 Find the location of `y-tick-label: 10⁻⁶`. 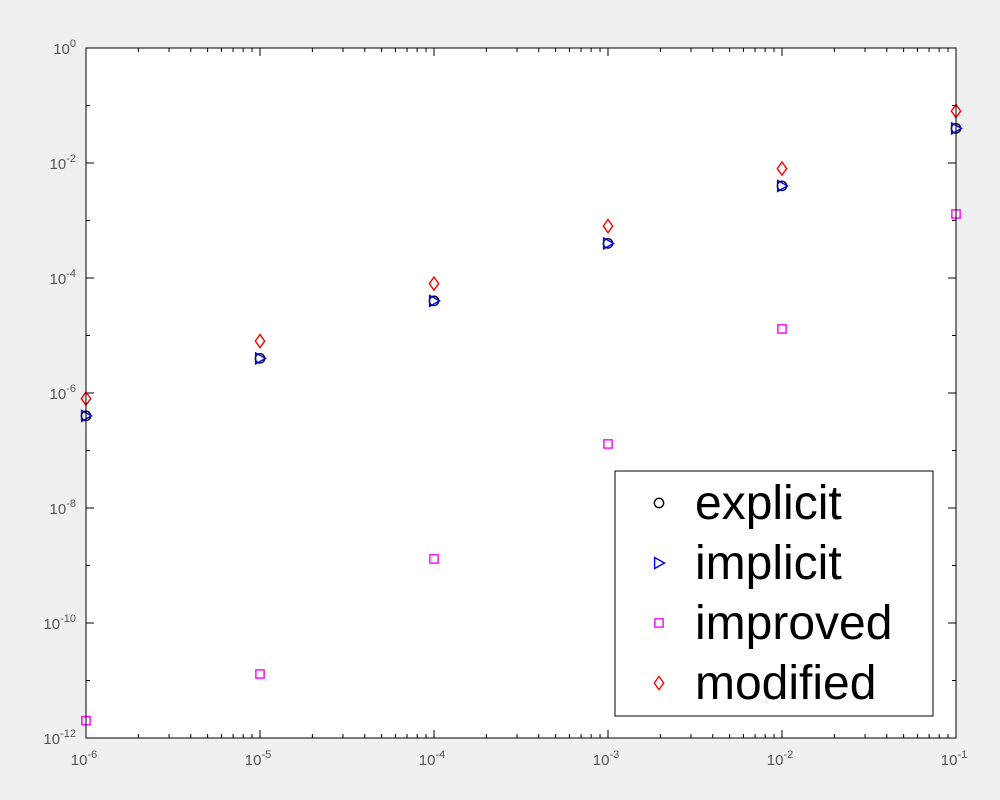

y-tick-label: 10⁻⁶ is located at coordinates (63, 393).